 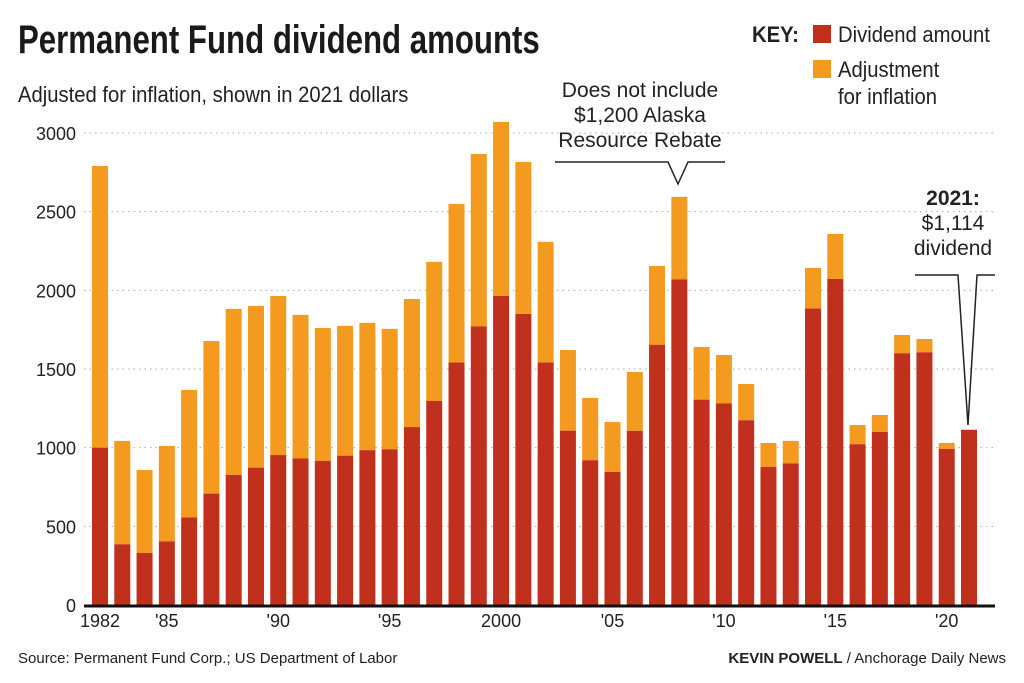 What do you see at coordinates (813, 288) in the screenshot?
I see `bar-adjustment-2014` at bounding box center [813, 288].